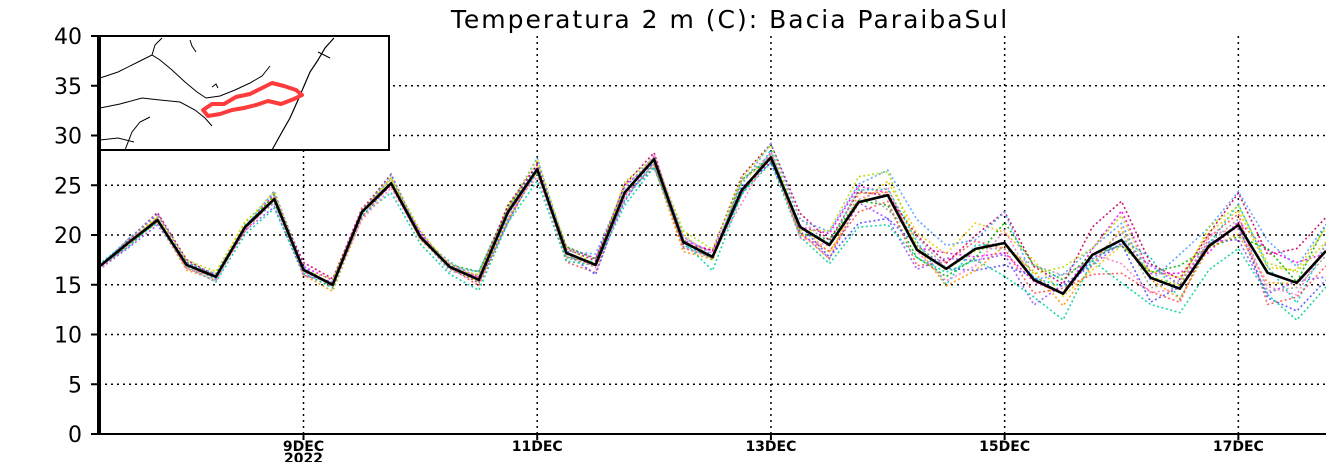  What do you see at coordinates (68, 336) in the screenshot?
I see `y-tick-label: 10` at bounding box center [68, 336].